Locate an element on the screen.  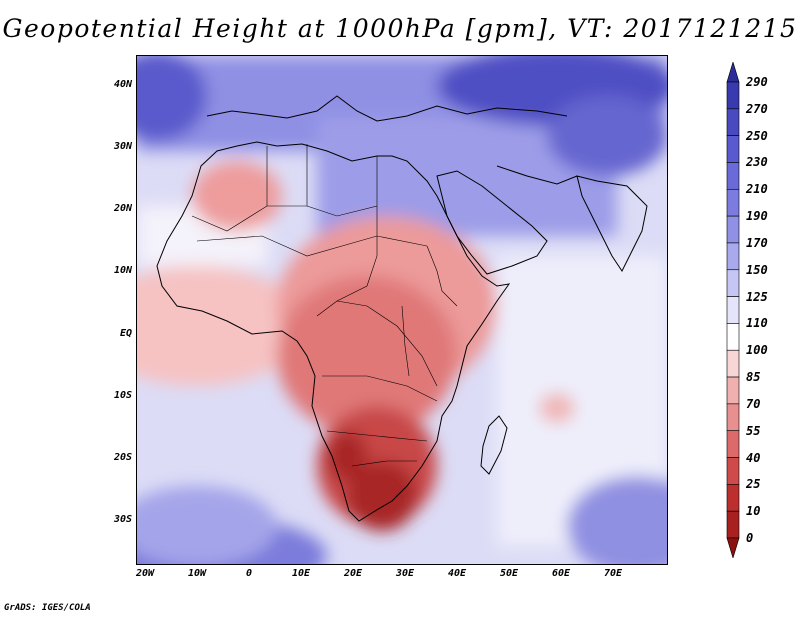
lon-tick: 0 is located at coordinates (249, 573).